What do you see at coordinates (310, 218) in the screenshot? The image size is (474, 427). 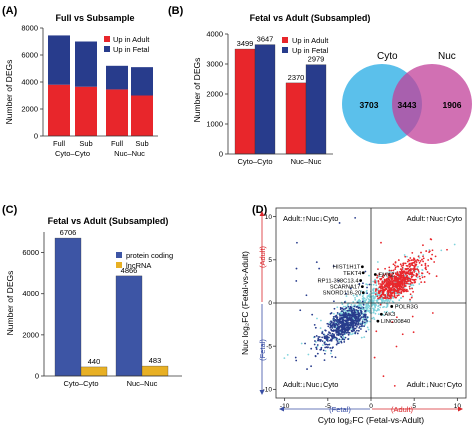 I see `quadrant-label-top-left: Adult:↑Nuc↓Cyto` at bounding box center [310, 218].